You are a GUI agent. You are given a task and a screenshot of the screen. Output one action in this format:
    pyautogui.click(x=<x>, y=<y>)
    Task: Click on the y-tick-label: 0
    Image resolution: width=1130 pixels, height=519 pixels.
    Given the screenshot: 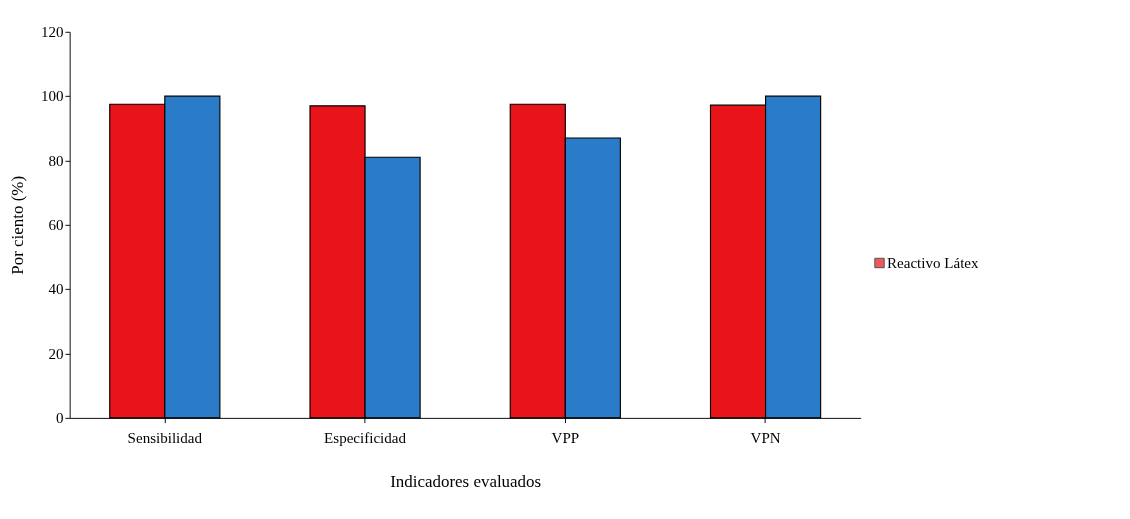 What is the action you would take?
    pyautogui.click(x=60, y=418)
    